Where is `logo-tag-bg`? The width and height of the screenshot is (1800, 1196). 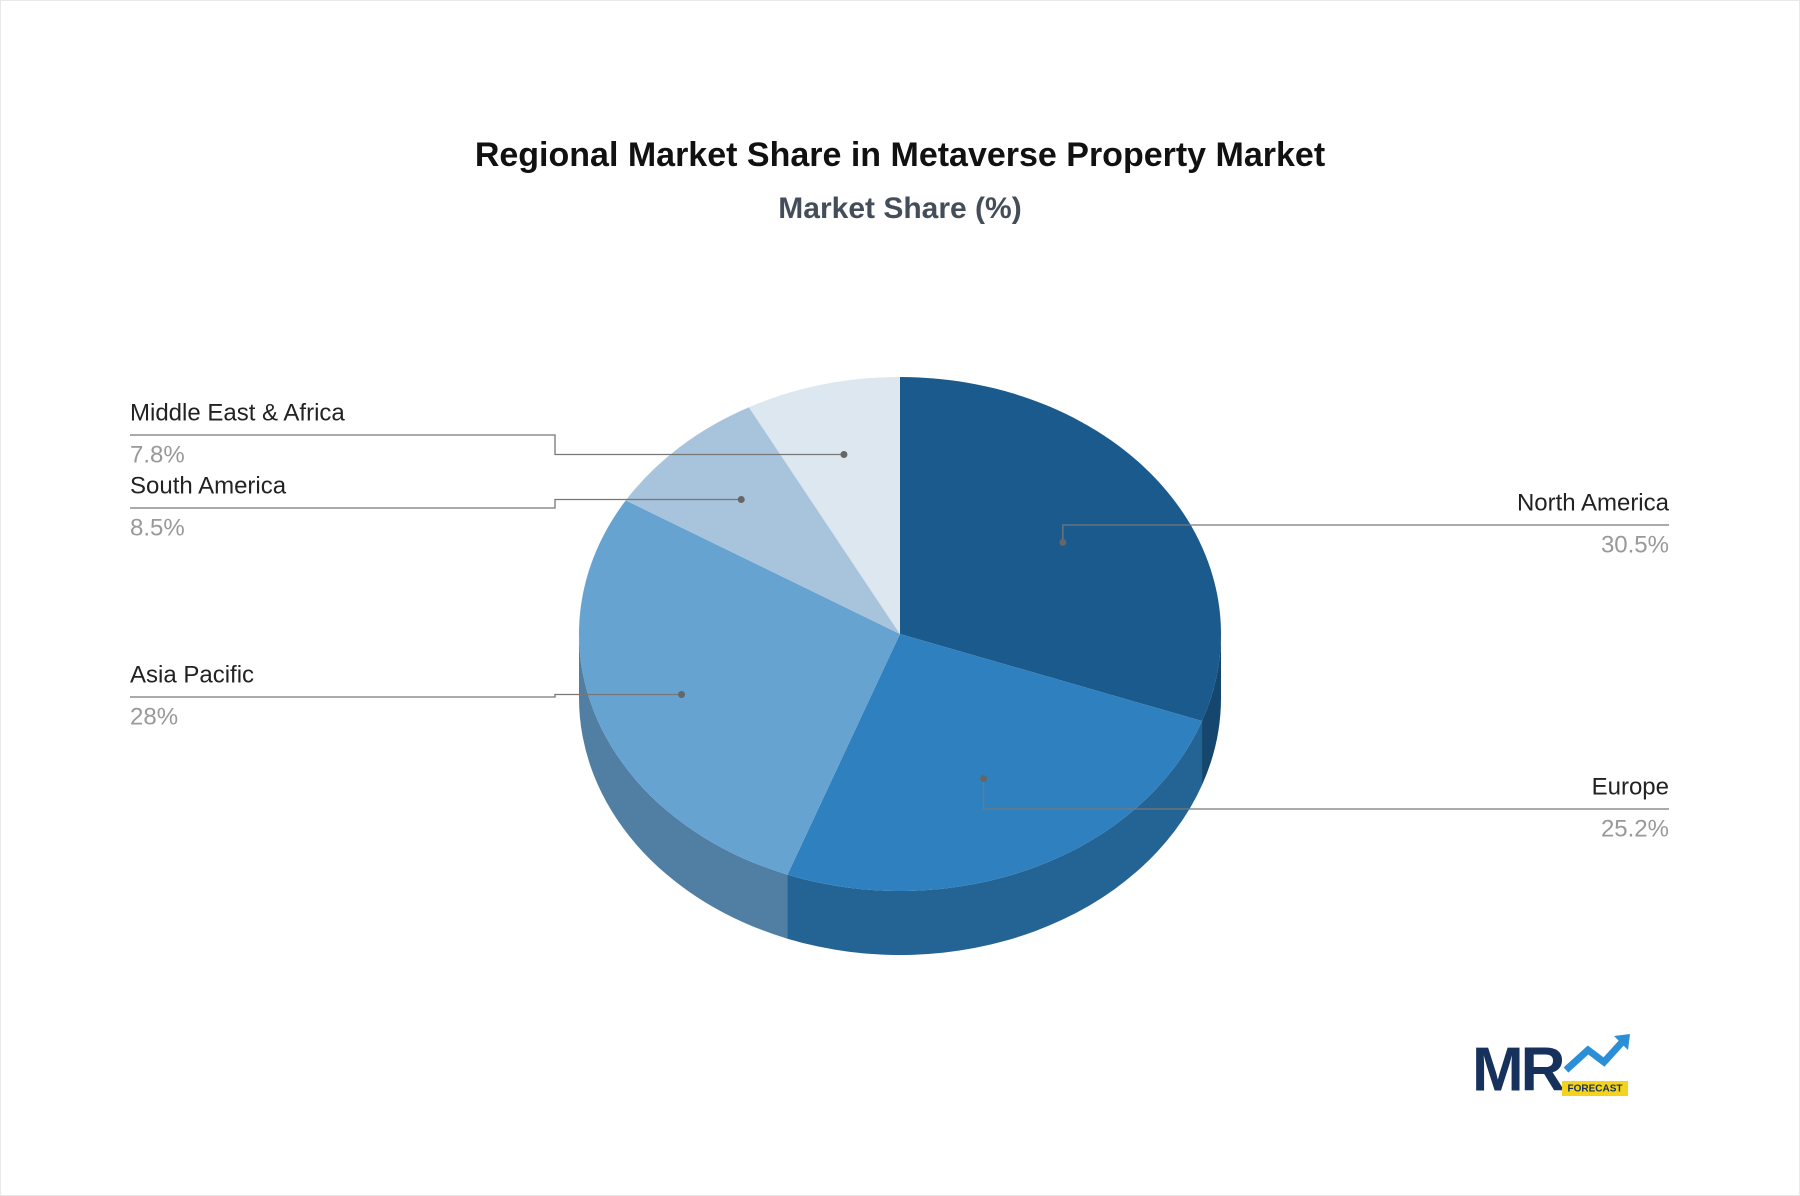
logo-tag-bg is located at coordinates (1595, 1088).